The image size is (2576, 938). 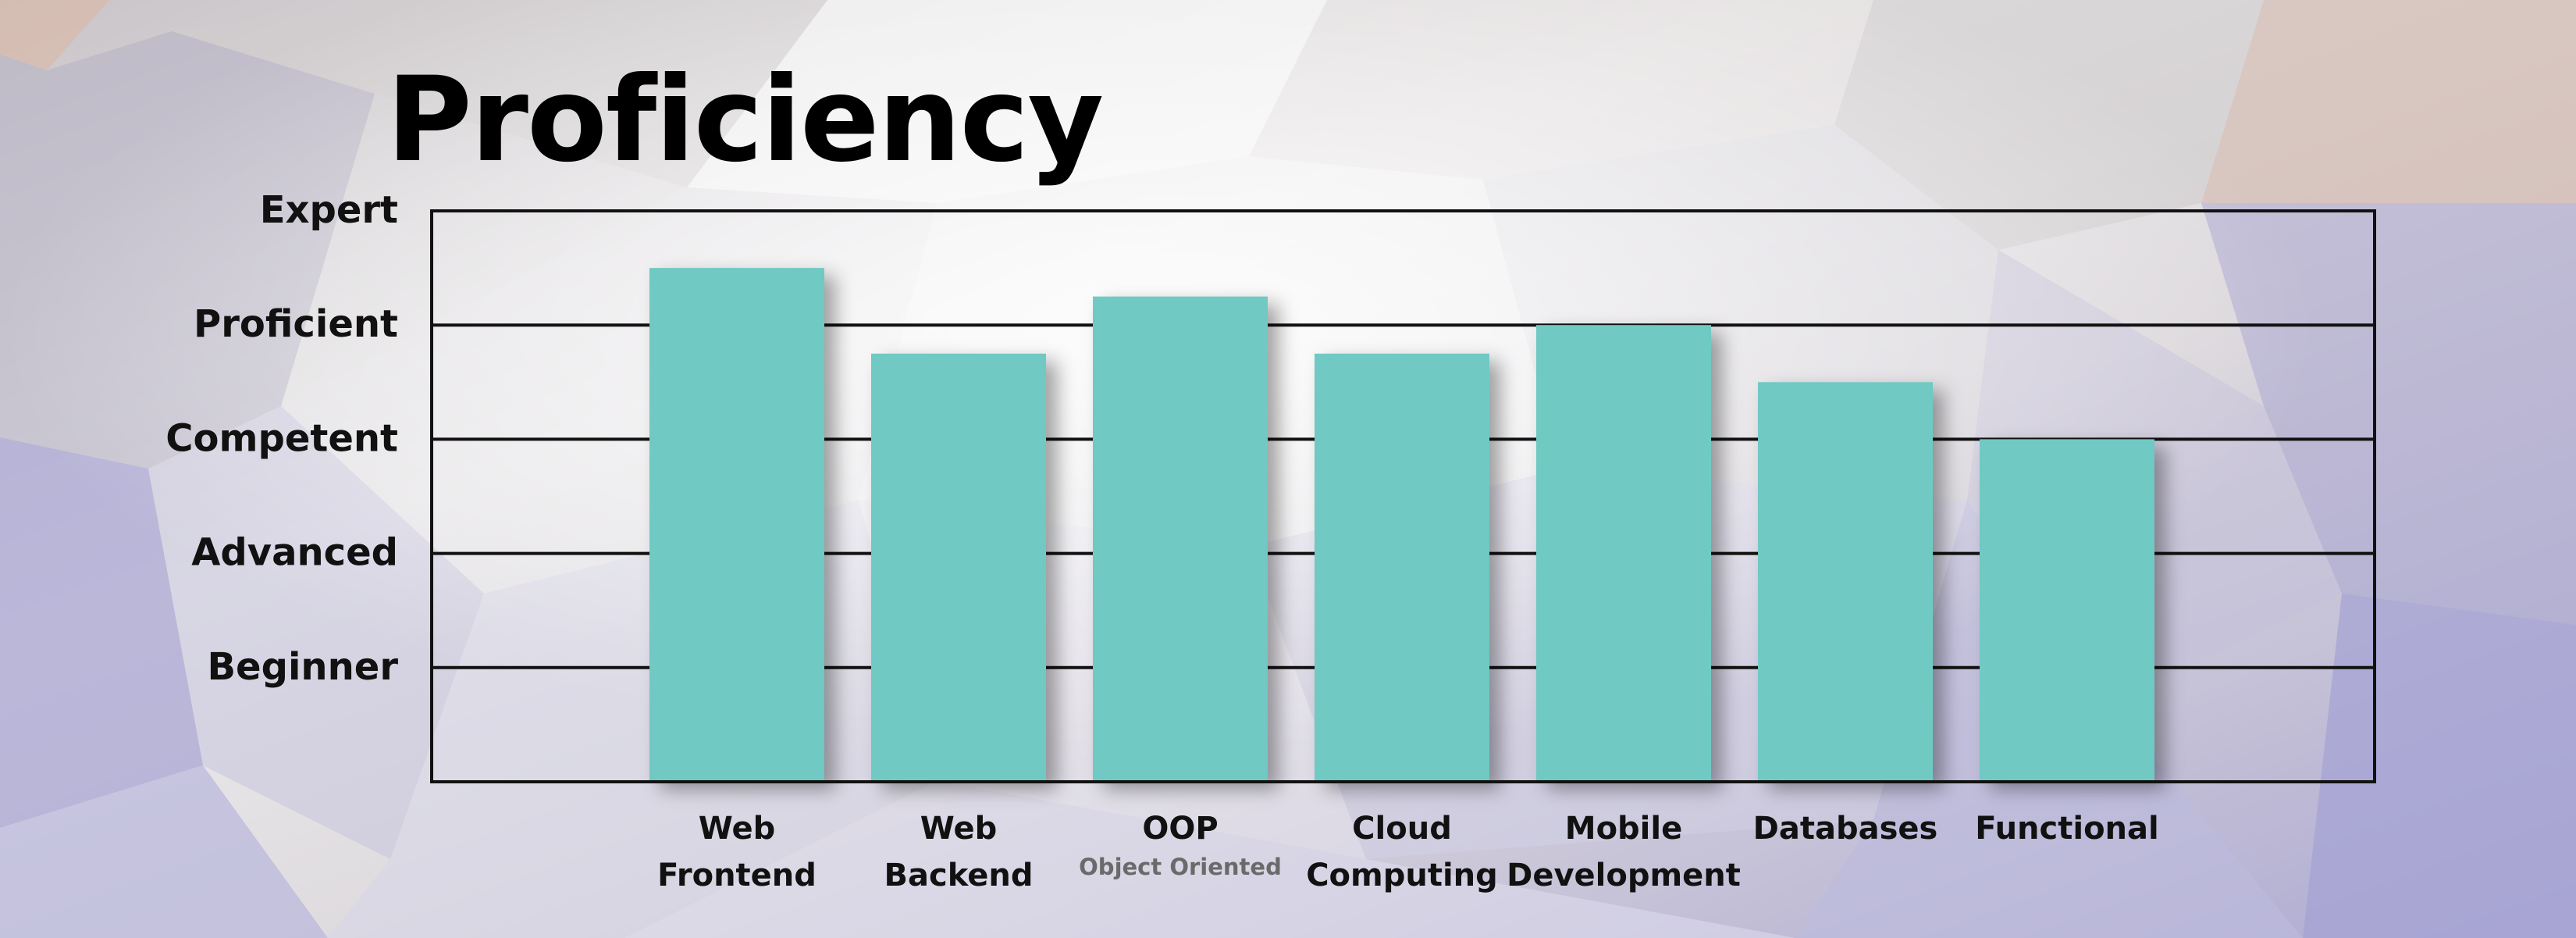 What do you see at coordinates (1402, 875) in the screenshot?
I see `x-tick-label: Computing` at bounding box center [1402, 875].